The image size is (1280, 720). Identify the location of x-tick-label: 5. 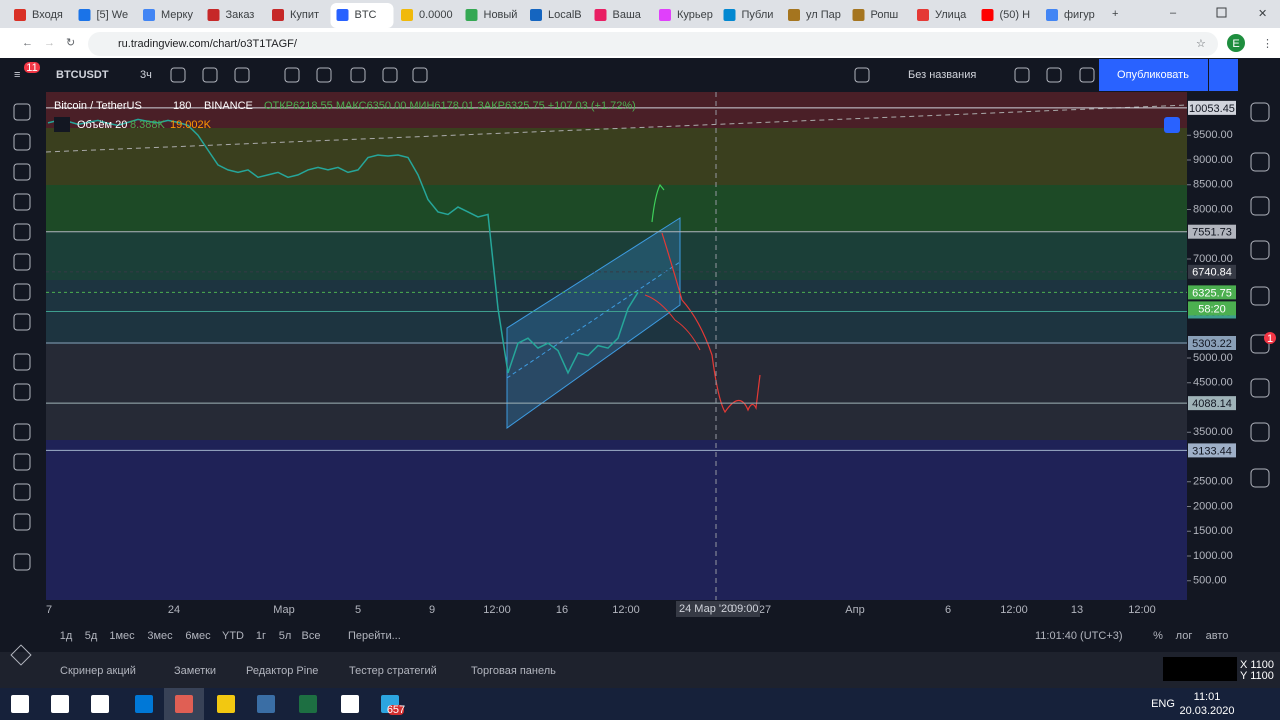
(358, 610).